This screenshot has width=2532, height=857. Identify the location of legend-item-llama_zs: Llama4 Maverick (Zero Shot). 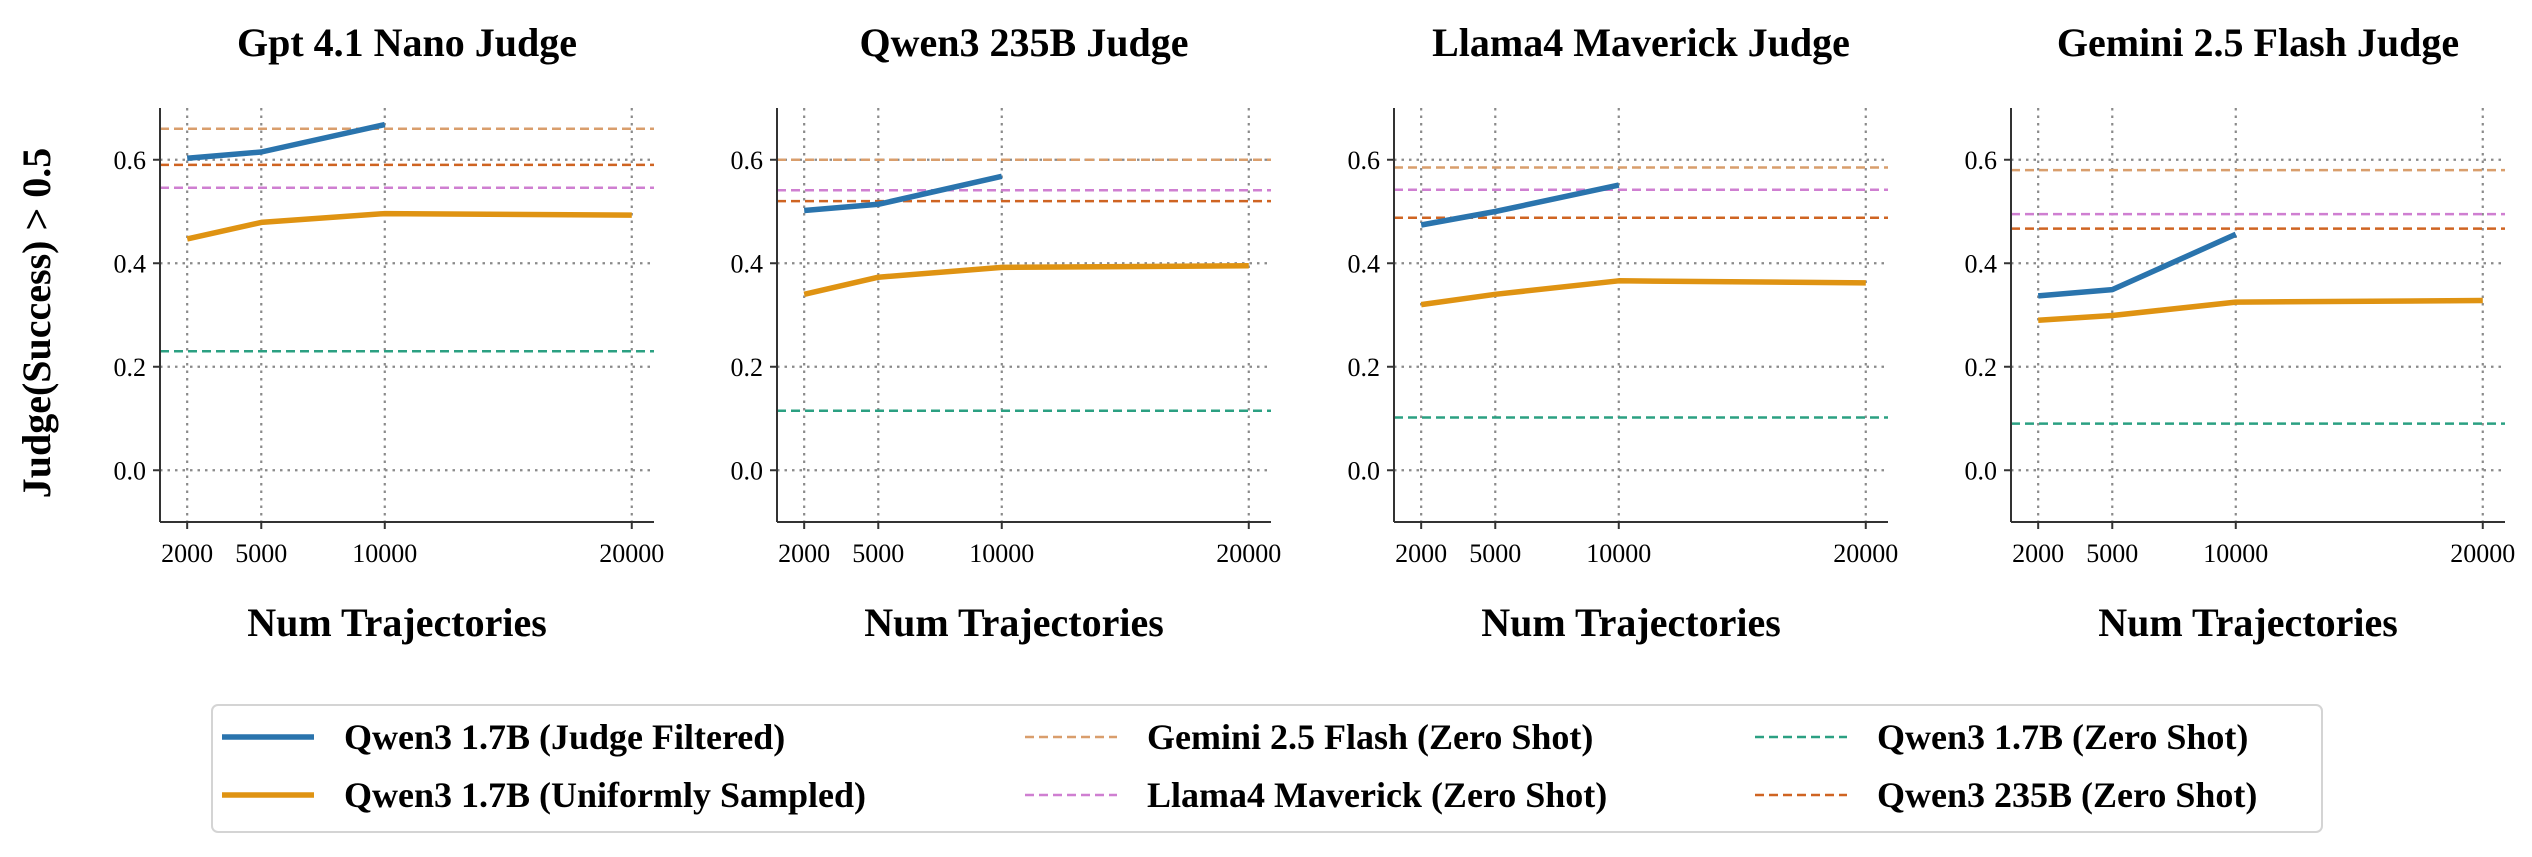
(1316, 795).